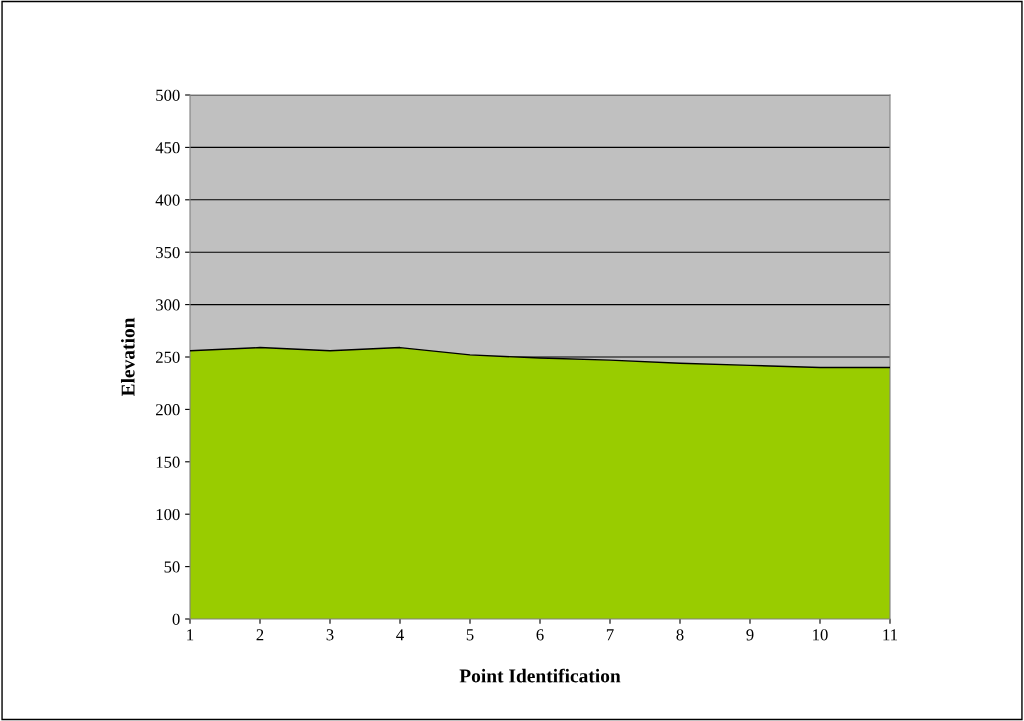  I want to click on x-axis-title: Point Identification, so click(540, 675).